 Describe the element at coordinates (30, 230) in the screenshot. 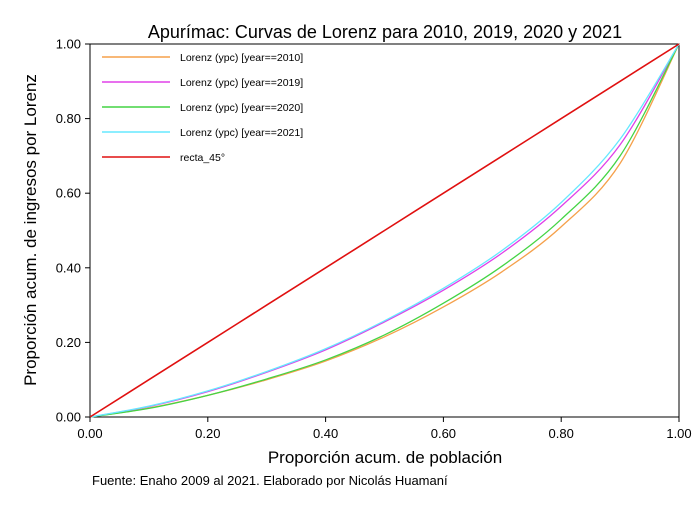

I see `y-axis-title: Proporción acum. de ingresos por Lorenz` at that location.